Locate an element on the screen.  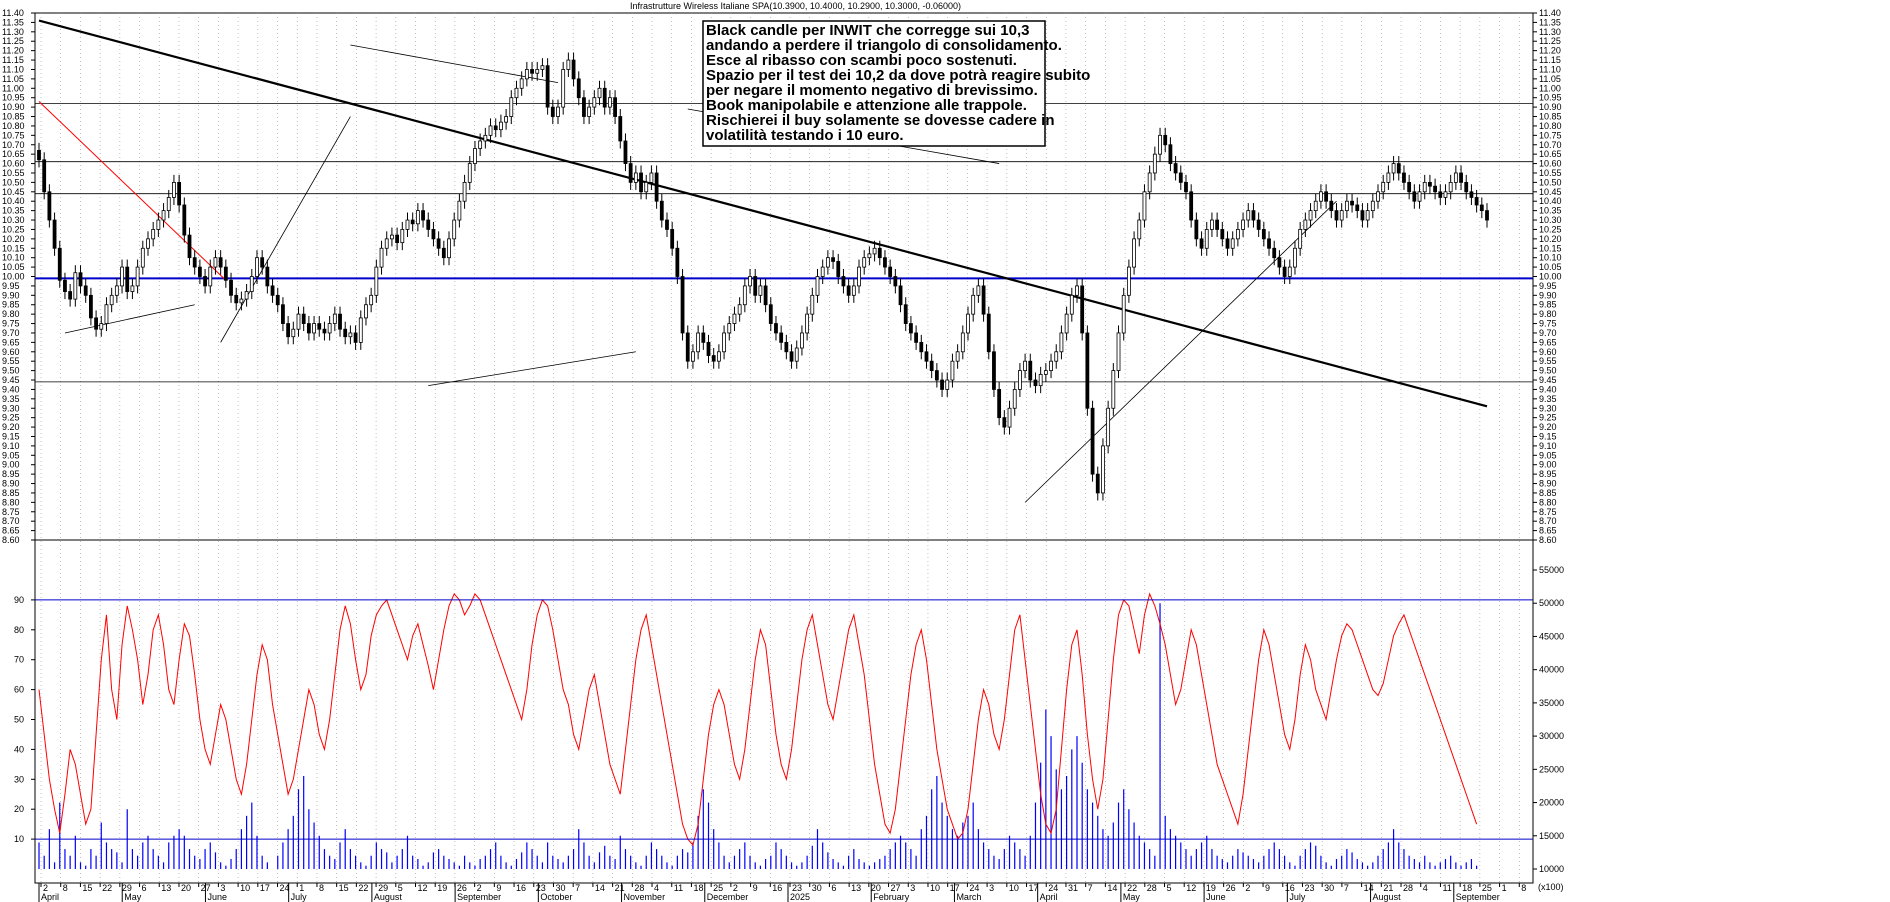
x-day-label: 20 is located at coordinates (876, 888).